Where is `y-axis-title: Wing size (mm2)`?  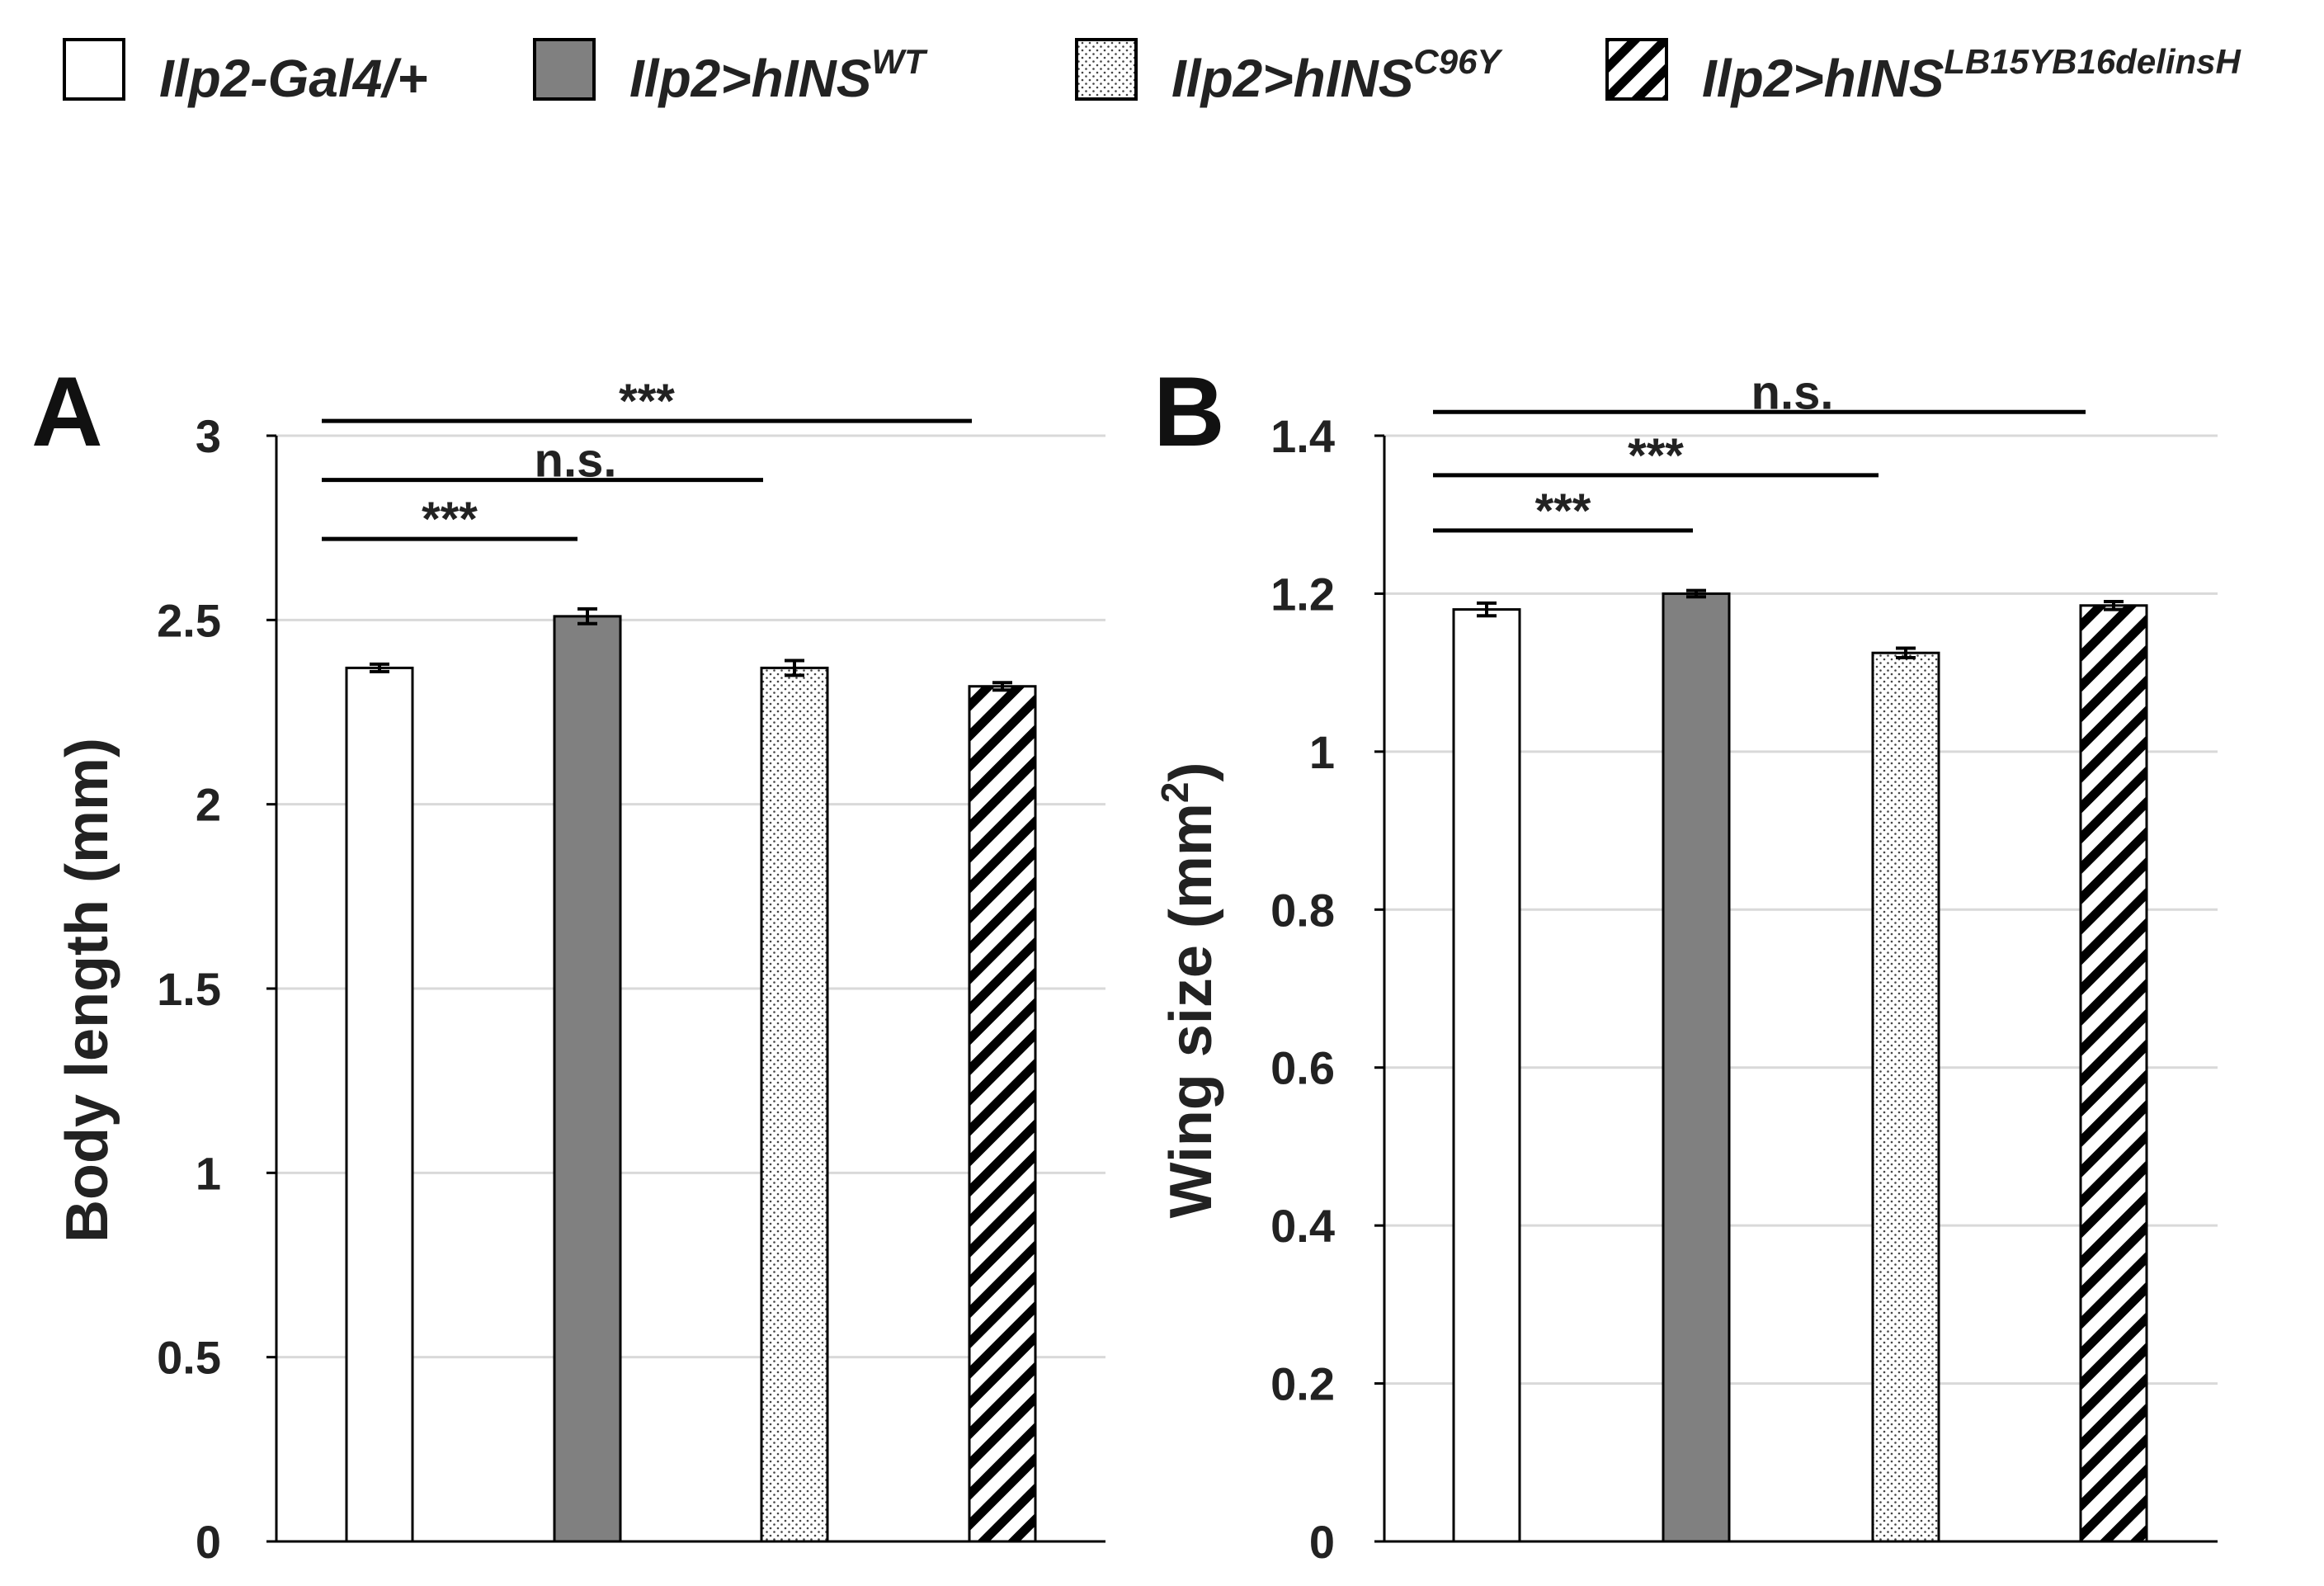
y-axis-title: Wing size (mm2) is located at coordinates (1188, 990).